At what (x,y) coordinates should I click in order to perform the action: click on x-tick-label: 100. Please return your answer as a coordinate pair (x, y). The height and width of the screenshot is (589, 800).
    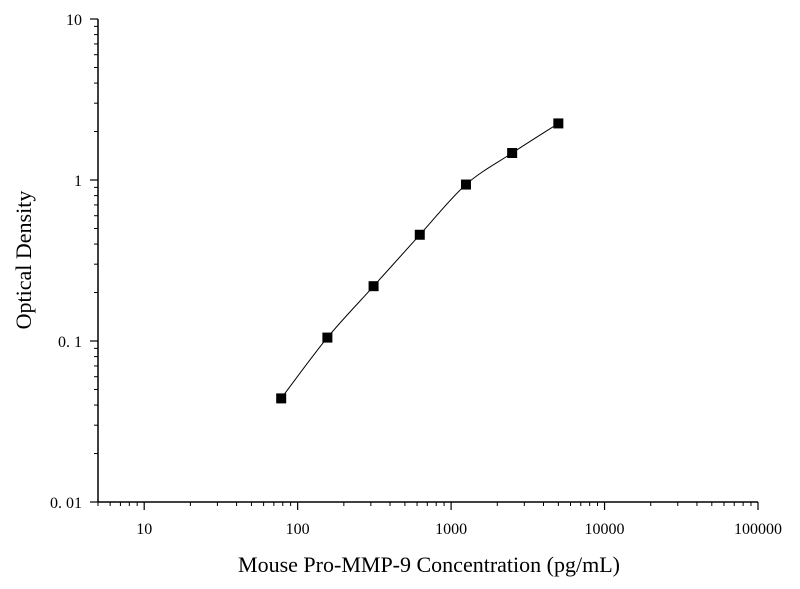
    Looking at the image, I should click on (298, 529).